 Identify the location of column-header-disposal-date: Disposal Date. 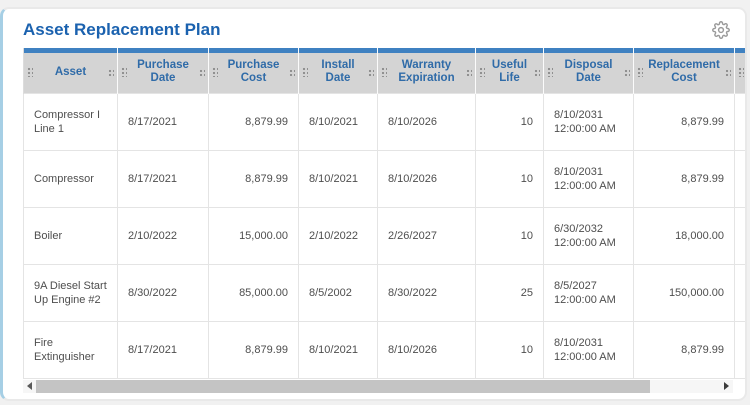
(588, 70).